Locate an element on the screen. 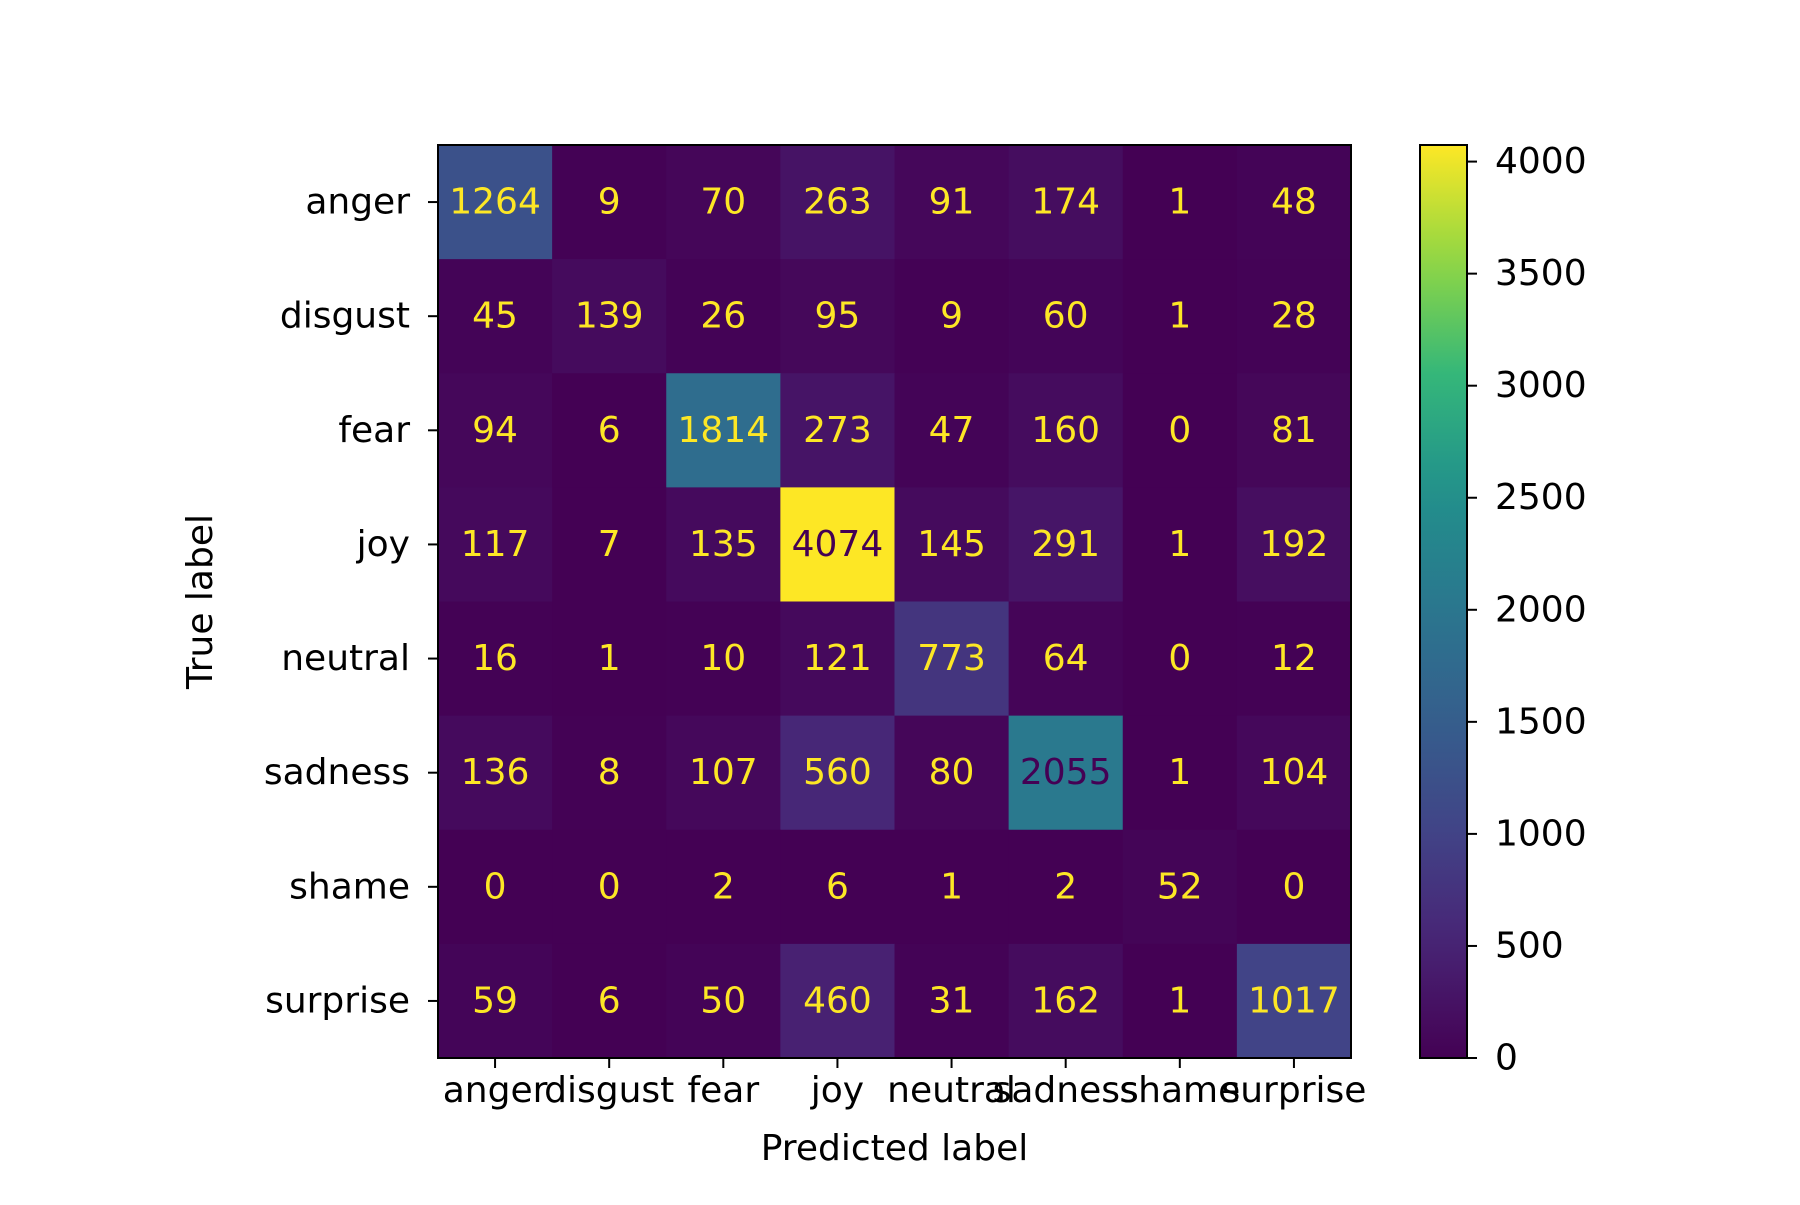 This screenshot has width=1800, height=1205. heatmap-cell-anger-shame is located at coordinates (1180, 202).